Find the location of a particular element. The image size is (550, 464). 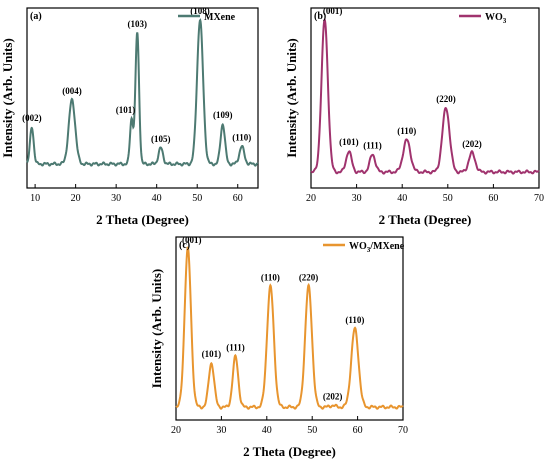

legend-label: WO3/MXene is located at coordinates (377, 247).